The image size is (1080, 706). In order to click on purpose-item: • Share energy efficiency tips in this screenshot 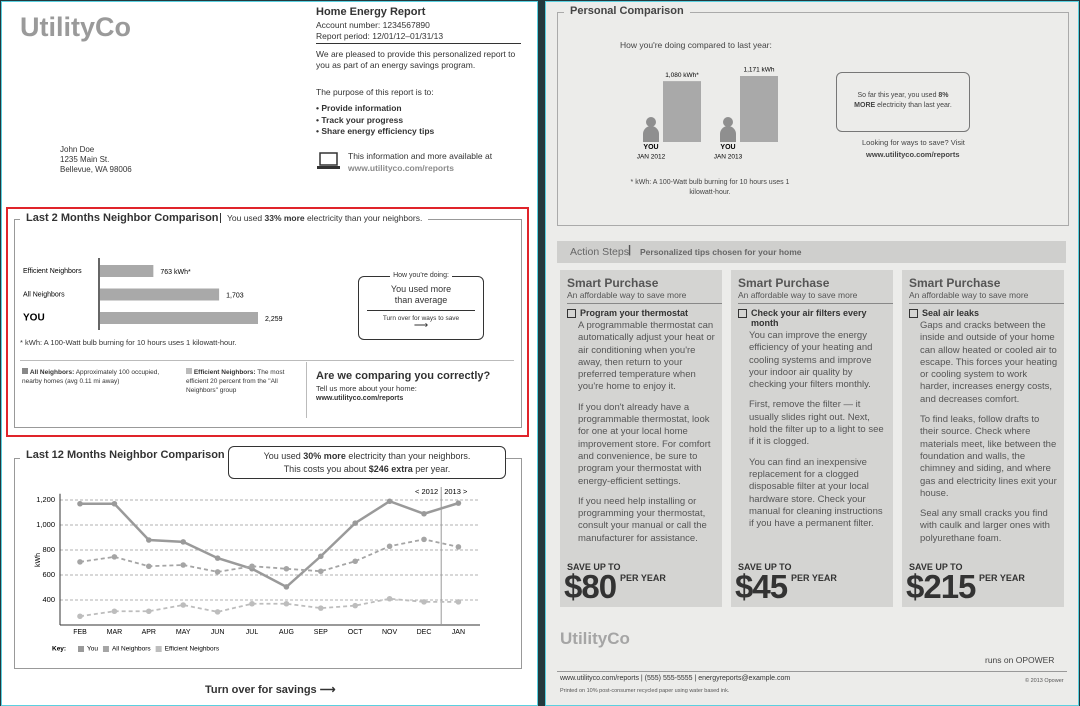, I will do `click(375, 131)`.